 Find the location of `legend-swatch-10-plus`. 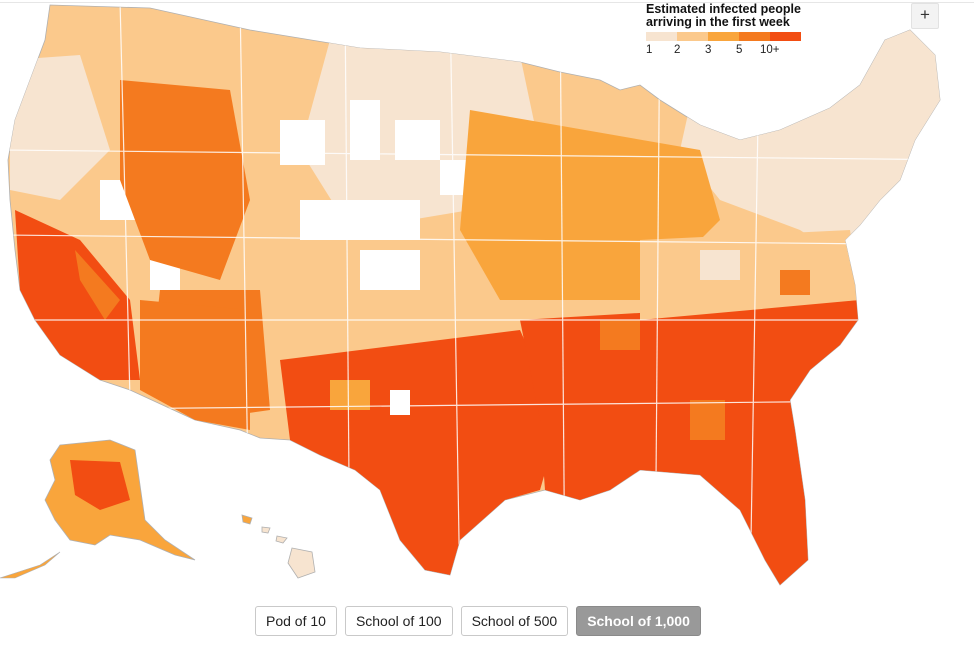

legend-swatch-10-plus is located at coordinates (785, 36).